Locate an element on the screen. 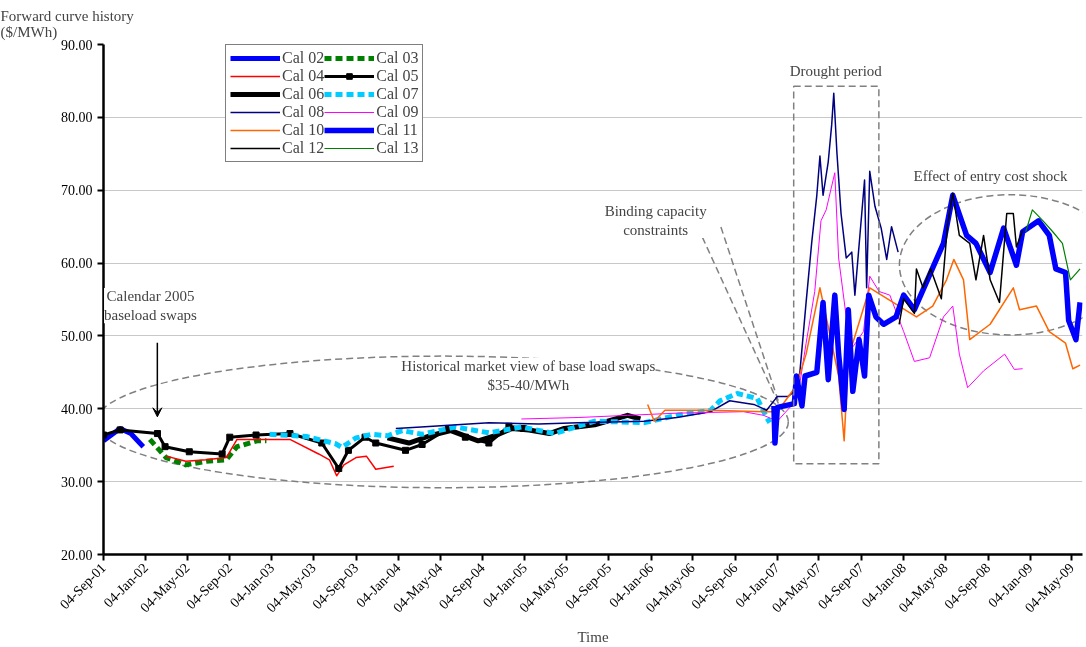 This screenshot has width=1086, height=647. legend-label: Cal 06 is located at coordinates (303, 94).